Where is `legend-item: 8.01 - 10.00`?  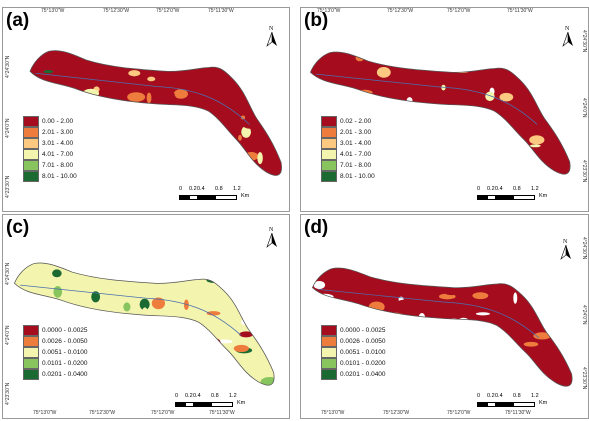 legend-item: 8.01 - 10.00 is located at coordinates (50, 176).